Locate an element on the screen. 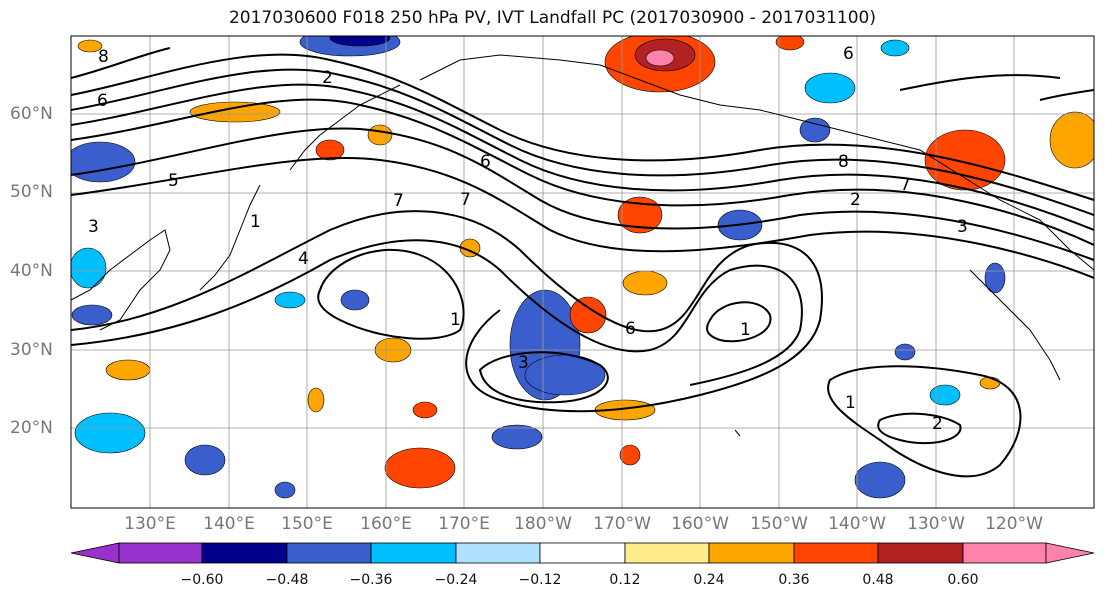  lat-label: 20°N is located at coordinates (31, 428).